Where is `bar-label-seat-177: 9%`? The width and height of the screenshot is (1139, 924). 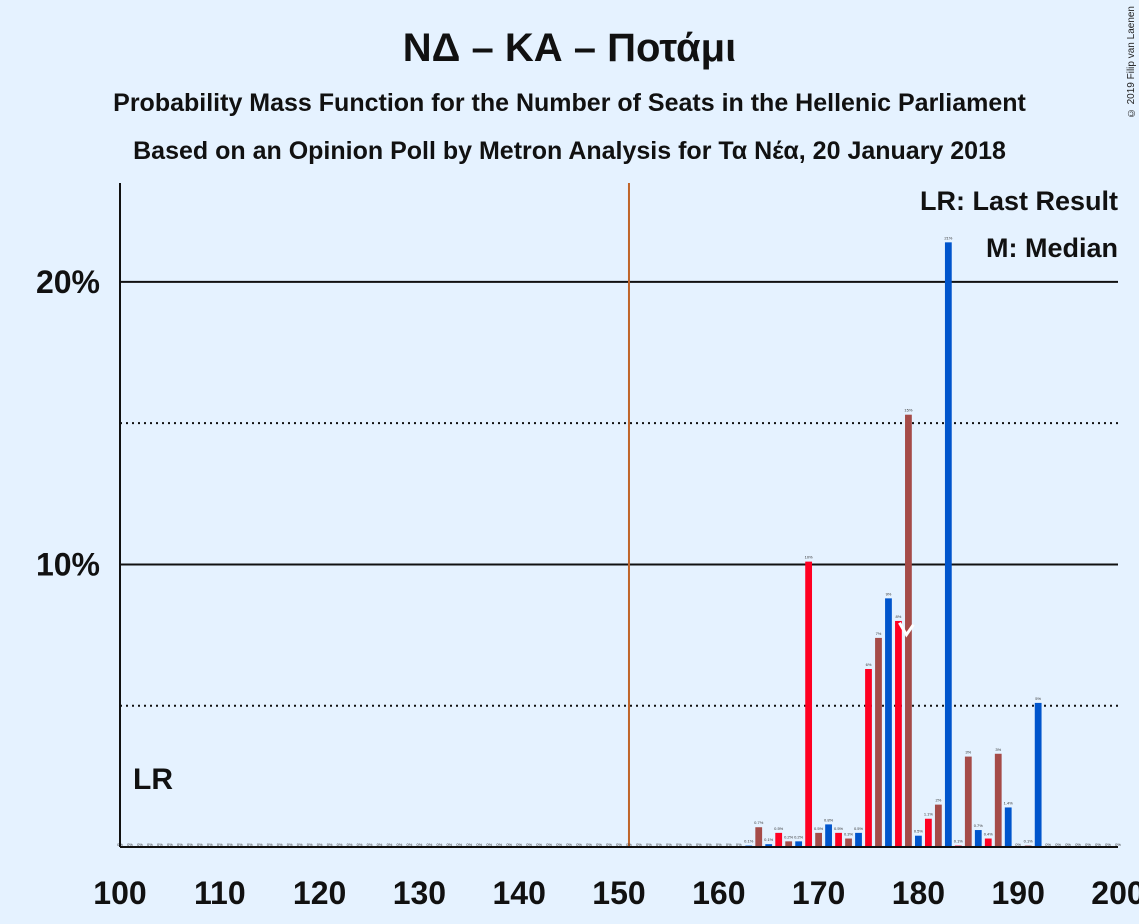
bar-label-seat-177: 9% is located at coordinates (889, 593).